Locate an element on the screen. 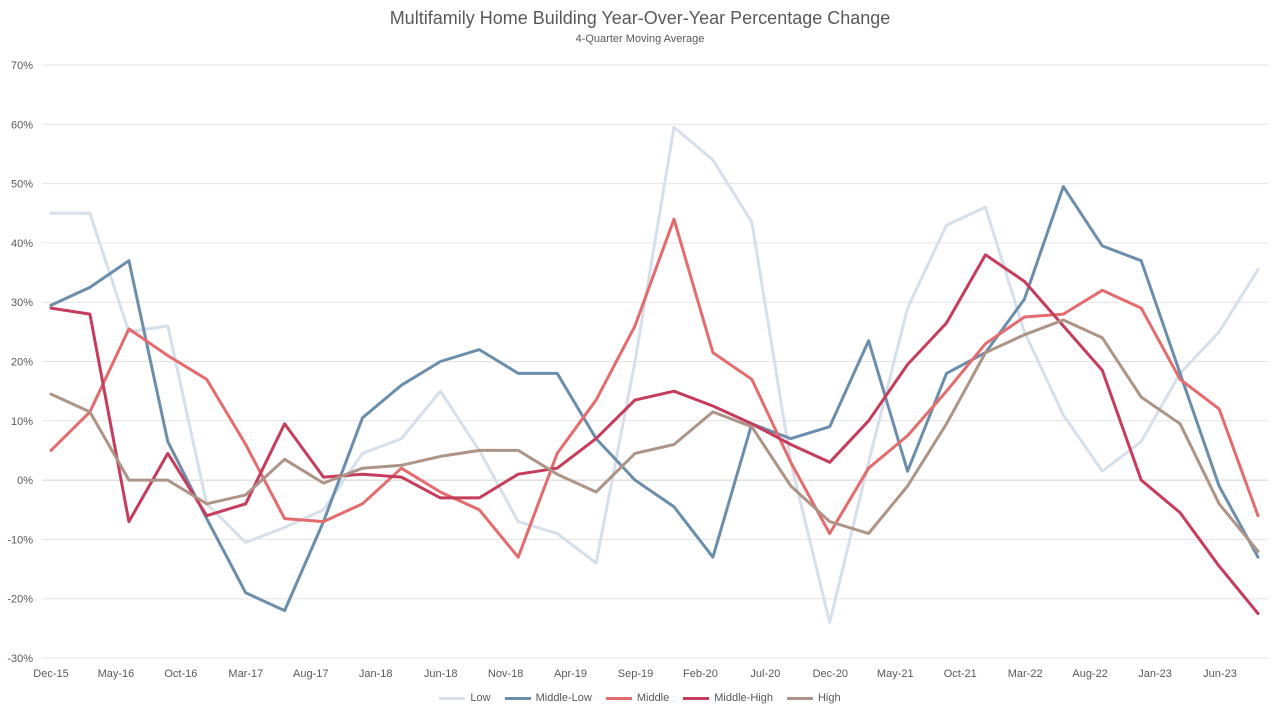 This screenshot has width=1280, height=720. legend-label: High is located at coordinates (829, 698).